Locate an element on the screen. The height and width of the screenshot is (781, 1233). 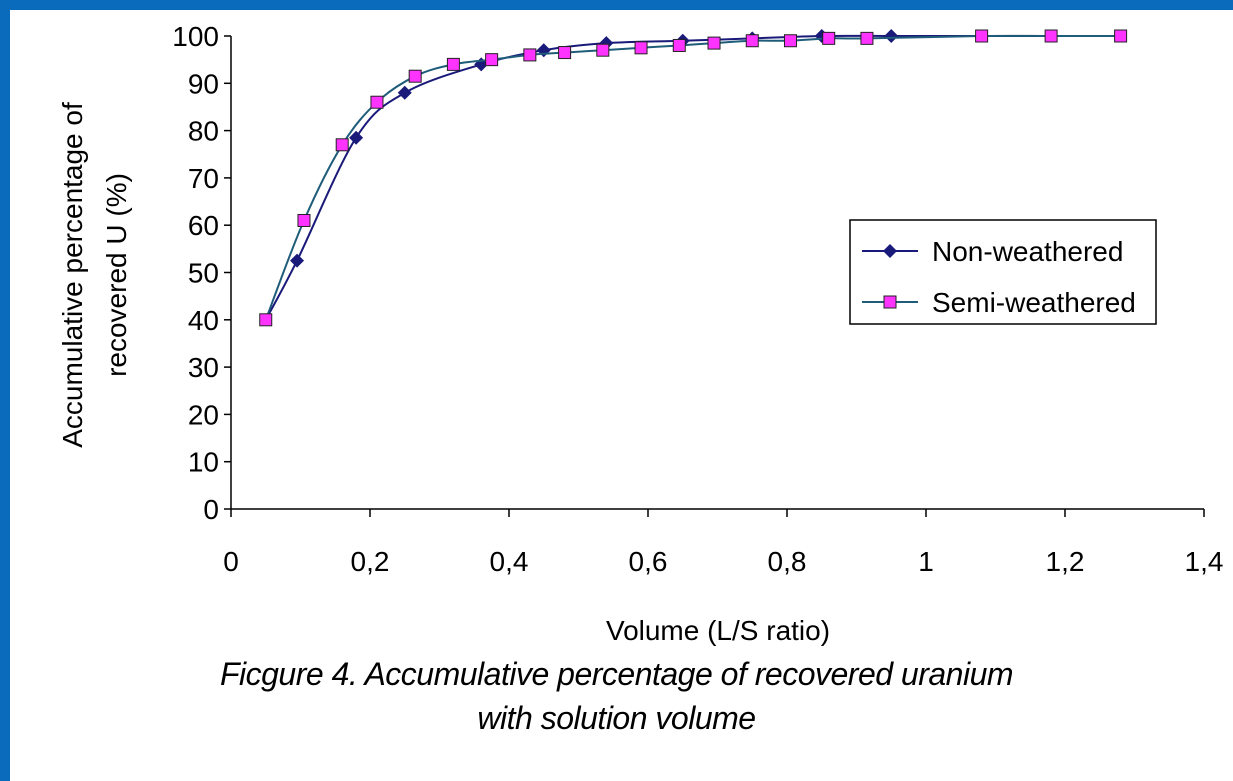
y-tick-label: 50 is located at coordinates (203, 273).